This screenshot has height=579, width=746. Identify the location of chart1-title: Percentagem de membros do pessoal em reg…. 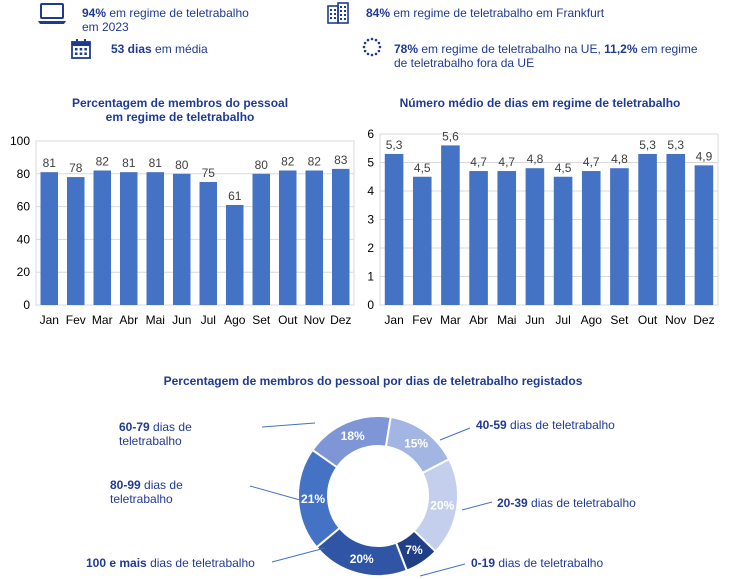
(180, 110).